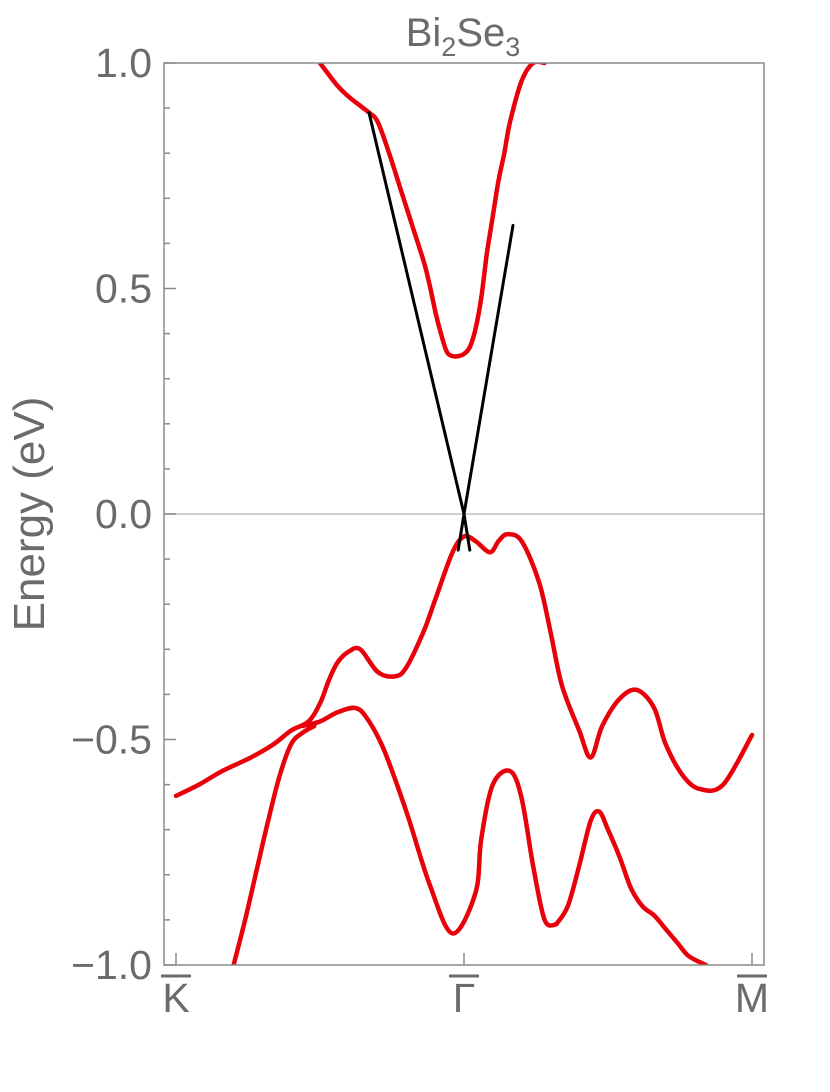  I want to click on x-tick-label: Γ, so click(464, 998).